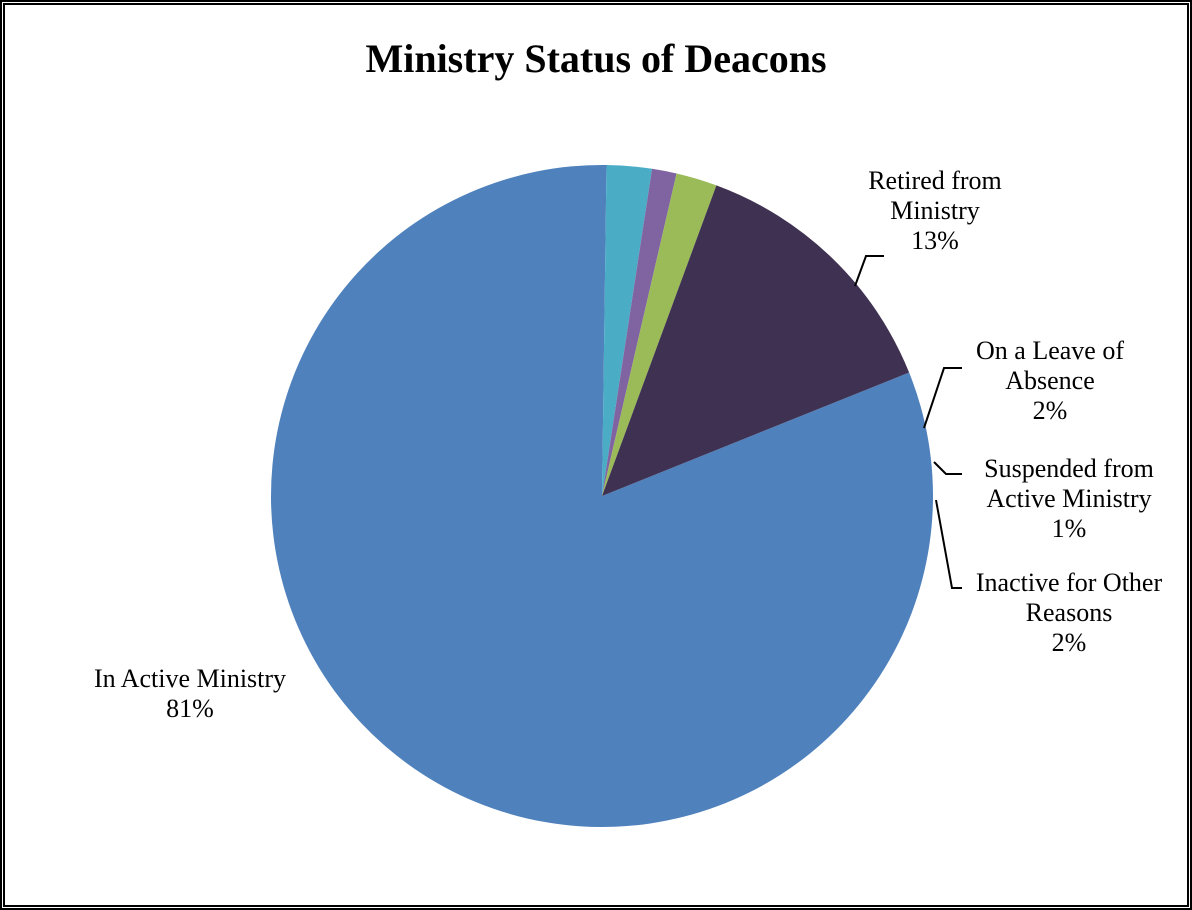  Describe the element at coordinates (1050, 350) in the screenshot. I see `label-line: On a Leave of` at that location.